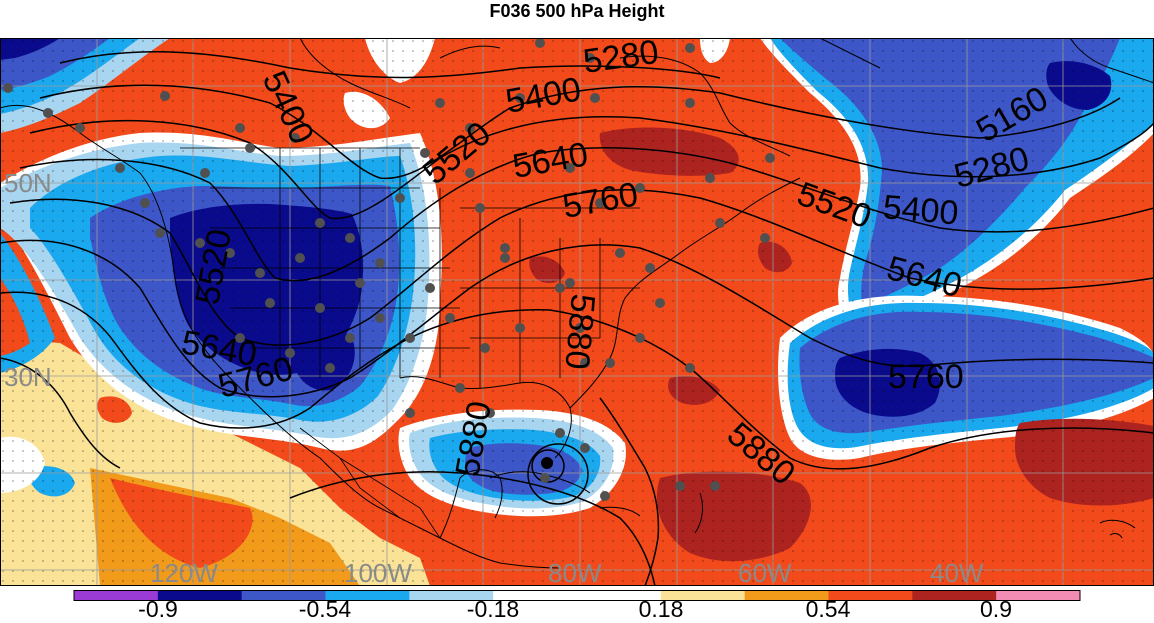 This screenshot has height=623, width=1154. I want to click on colorbar-swatches, so click(577, 595).